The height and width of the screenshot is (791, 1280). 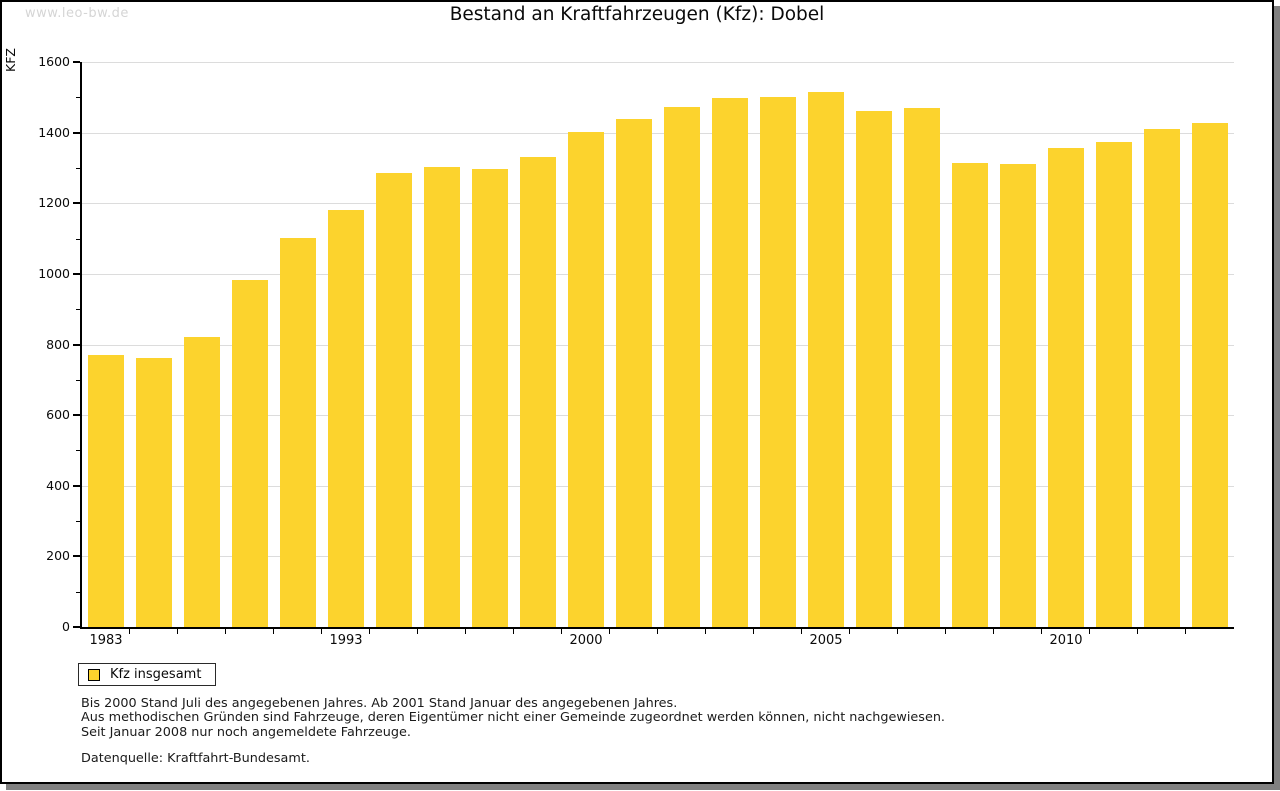 What do you see at coordinates (106, 640) in the screenshot?
I see `x-tick-label-1983: 1983` at bounding box center [106, 640].